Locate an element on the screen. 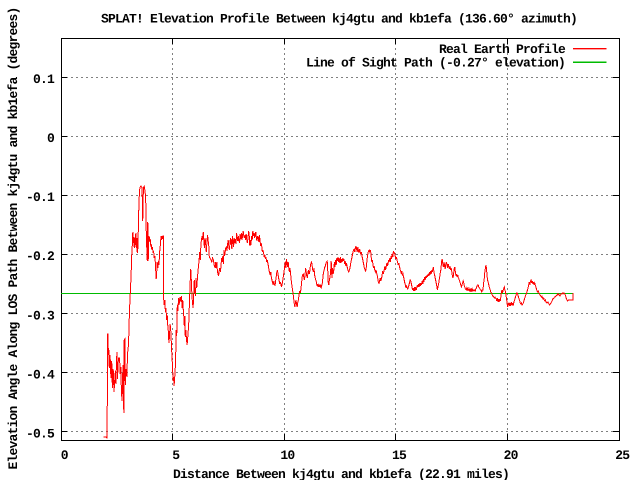 Image resolution: width=640 pixels, height=485 pixels. svg-text: Real Earth Profile is located at coordinates (502, 49).